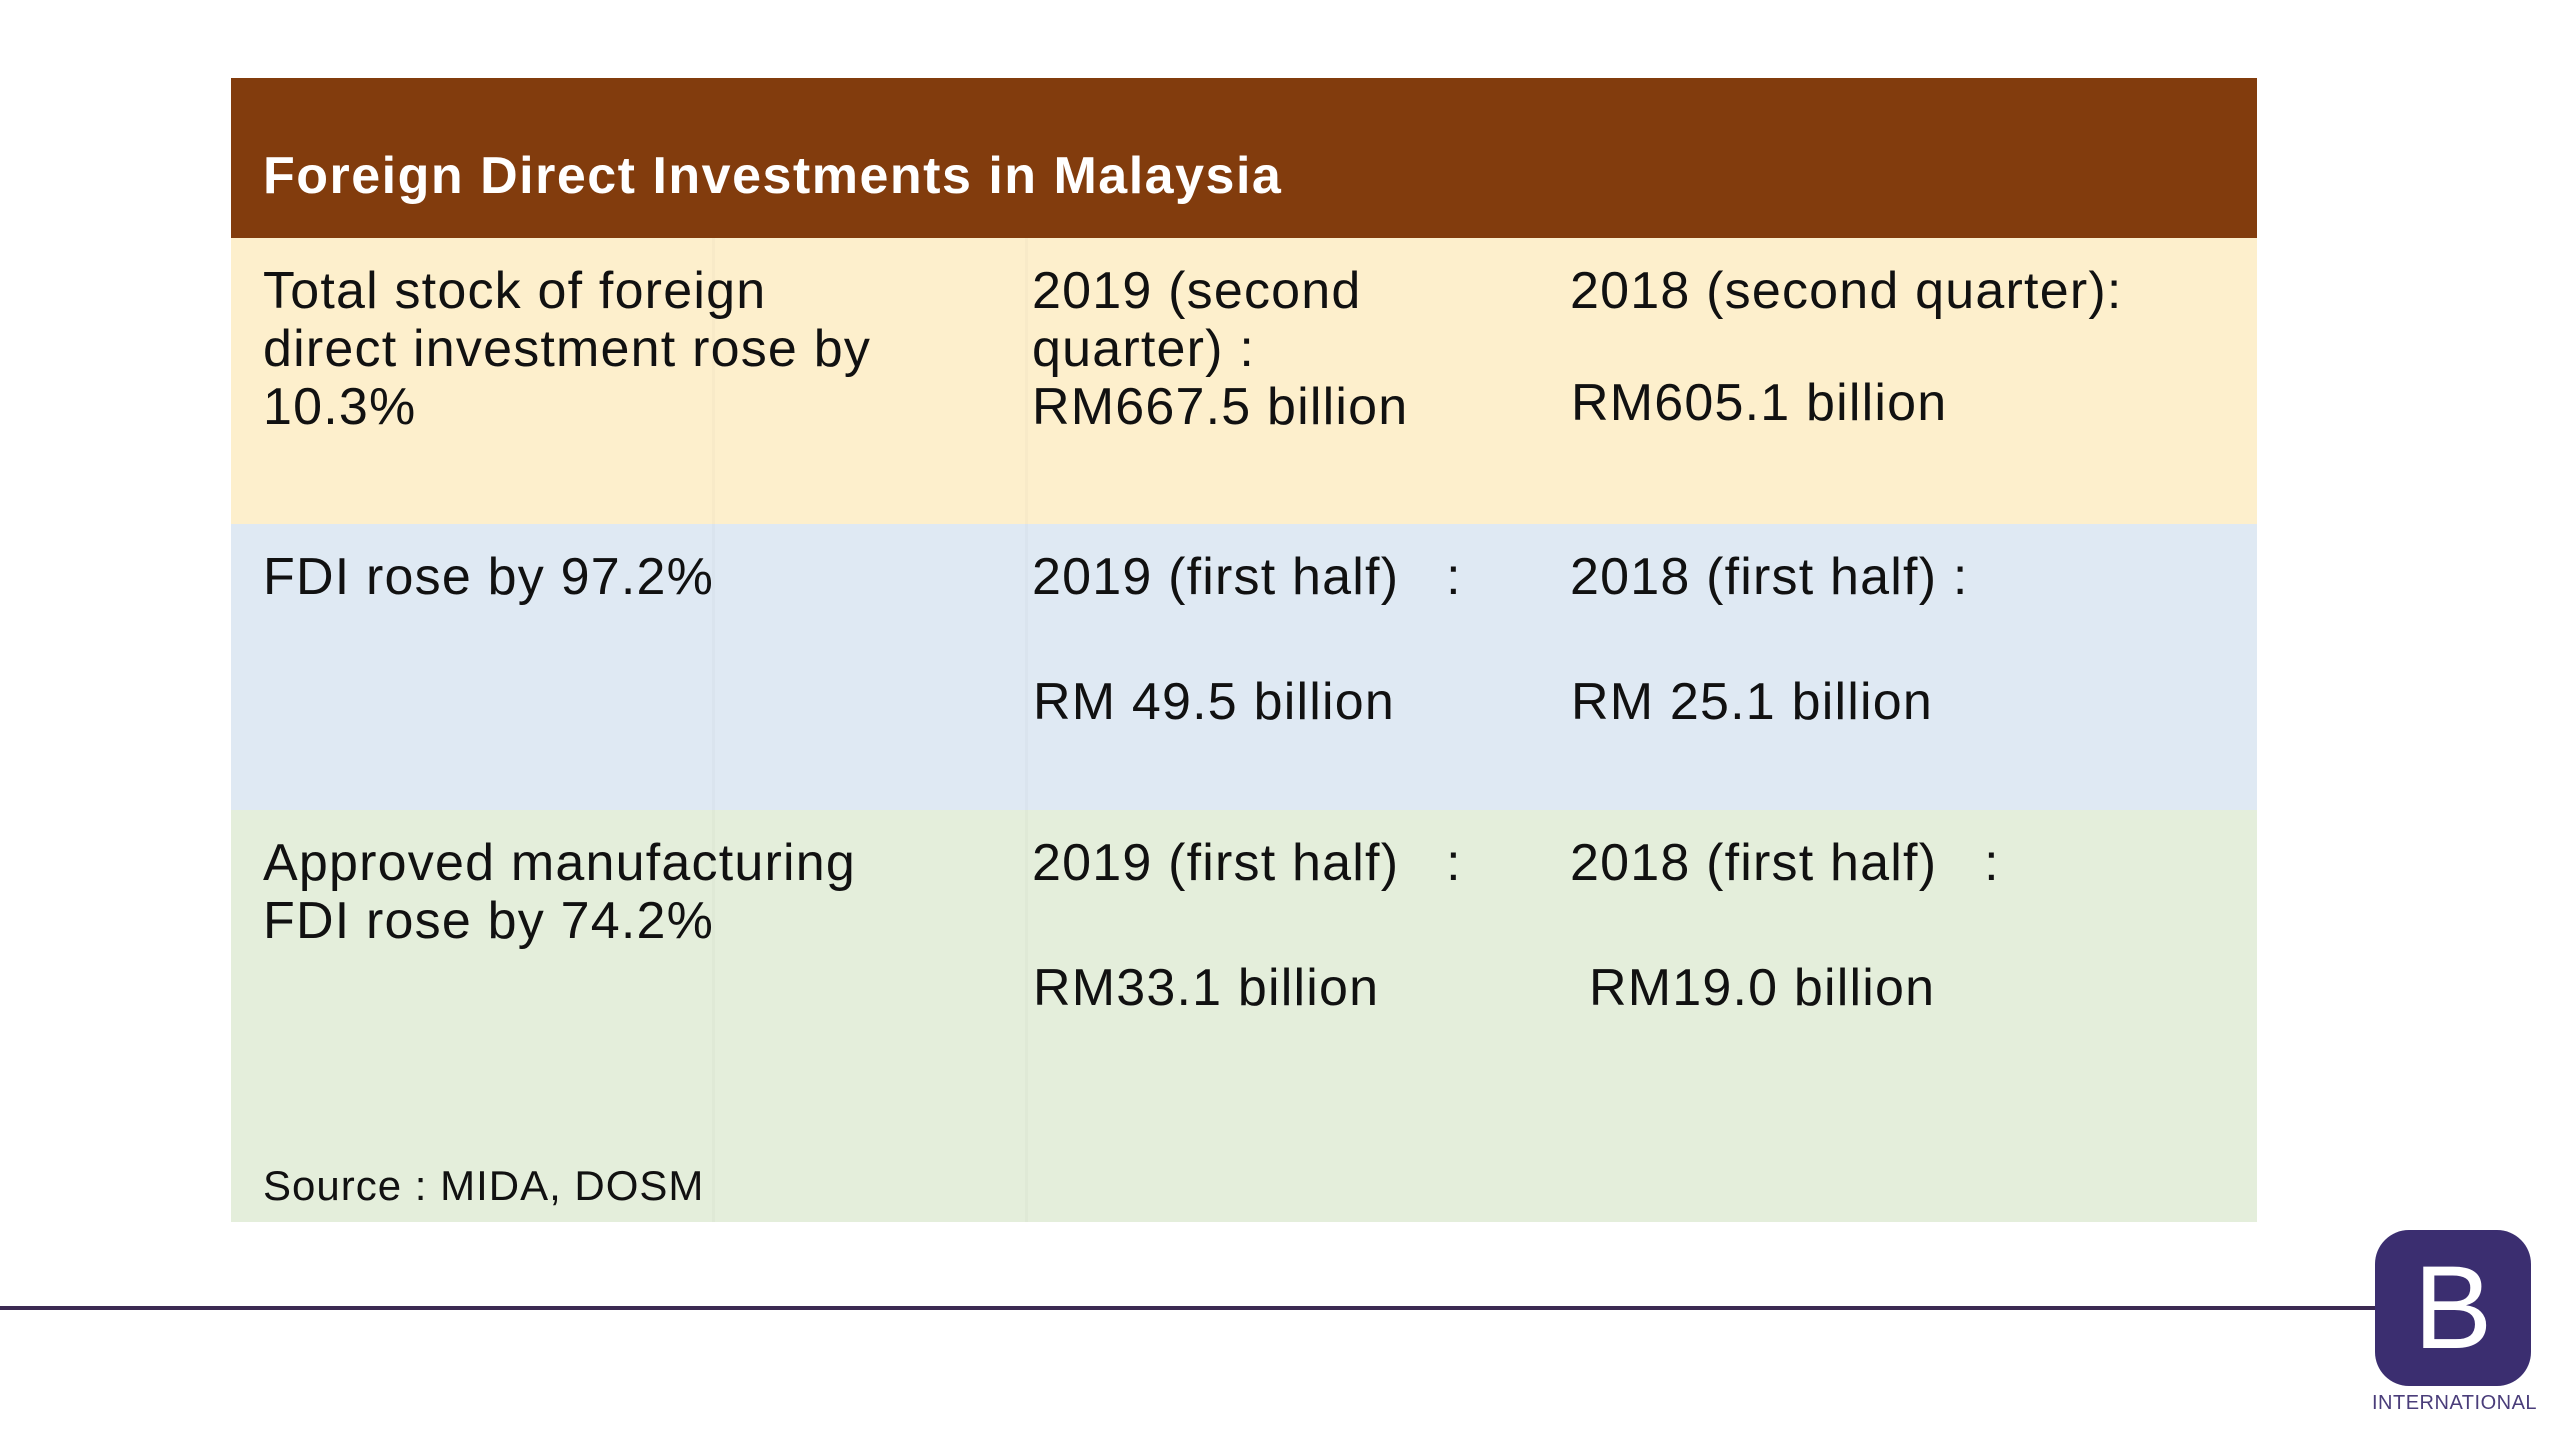 The image size is (2560, 1440). Describe the element at coordinates (1762, 988) in the screenshot. I see `previous-period-value: RM19.0 billion` at that location.